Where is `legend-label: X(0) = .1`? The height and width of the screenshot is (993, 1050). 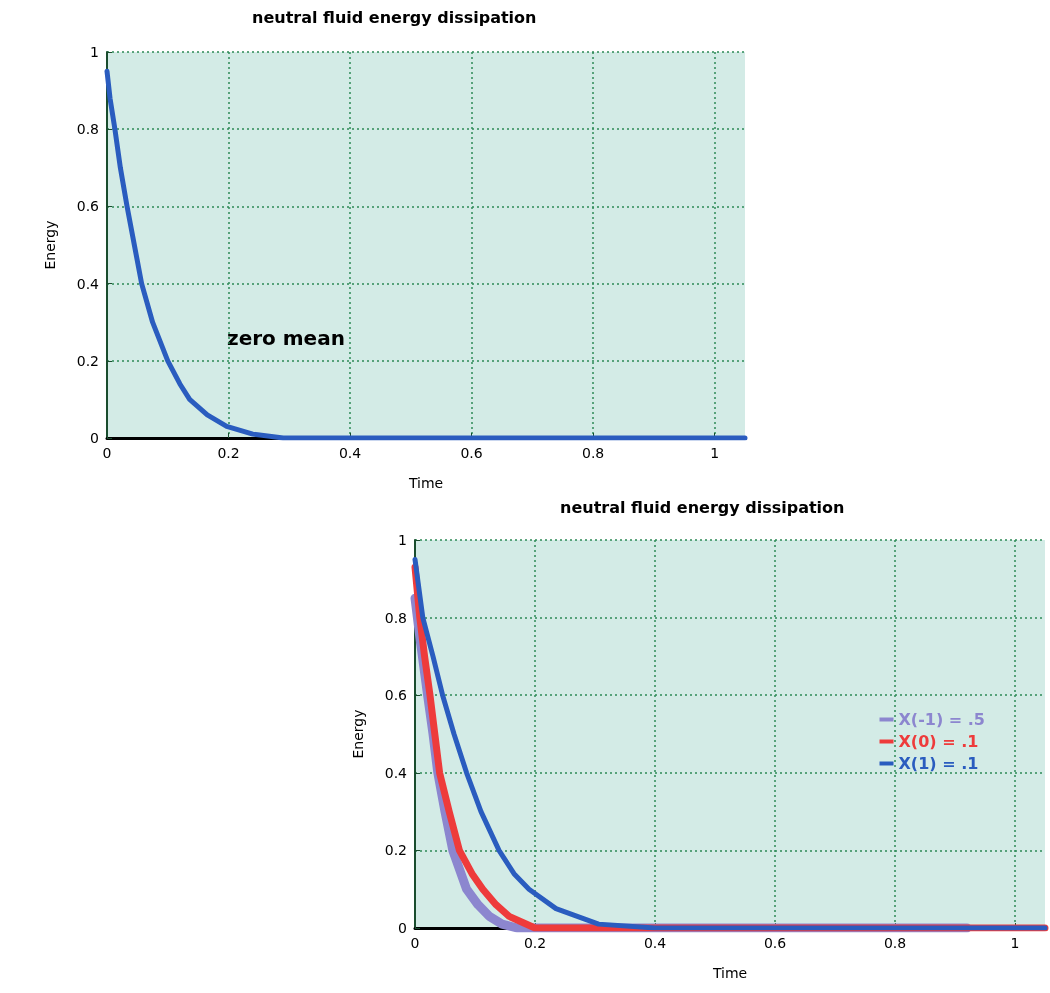
legend-label: X(0) = .1 is located at coordinates (938, 741).